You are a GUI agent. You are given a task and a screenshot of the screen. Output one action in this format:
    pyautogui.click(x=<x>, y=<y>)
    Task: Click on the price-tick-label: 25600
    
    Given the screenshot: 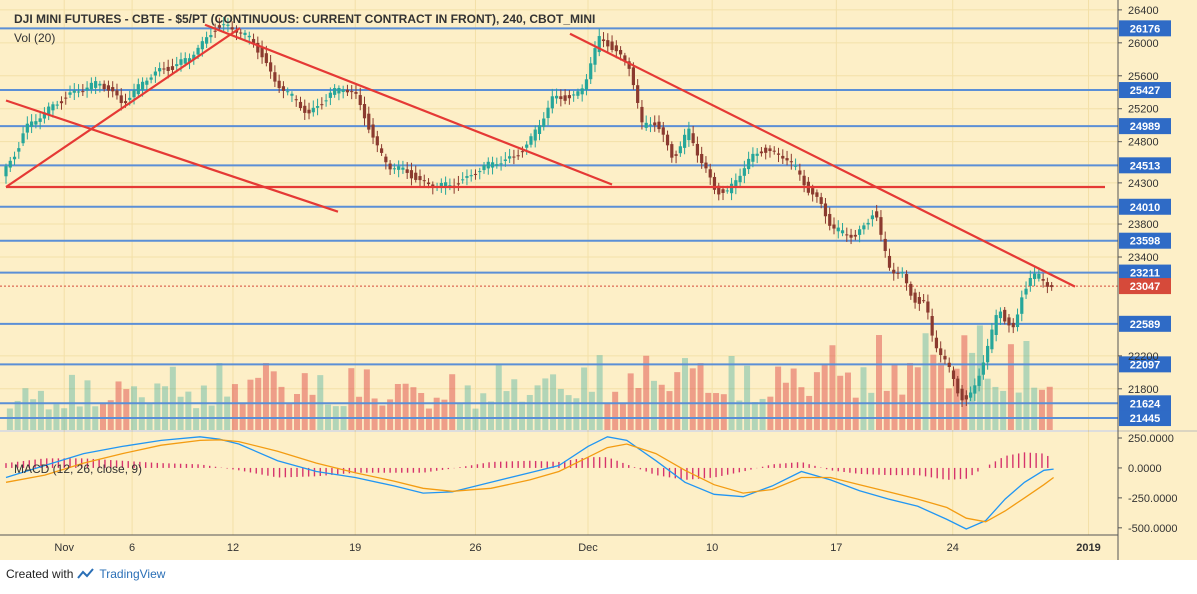 What is the action you would take?
    pyautogui.click(x=1143, y=77)
    